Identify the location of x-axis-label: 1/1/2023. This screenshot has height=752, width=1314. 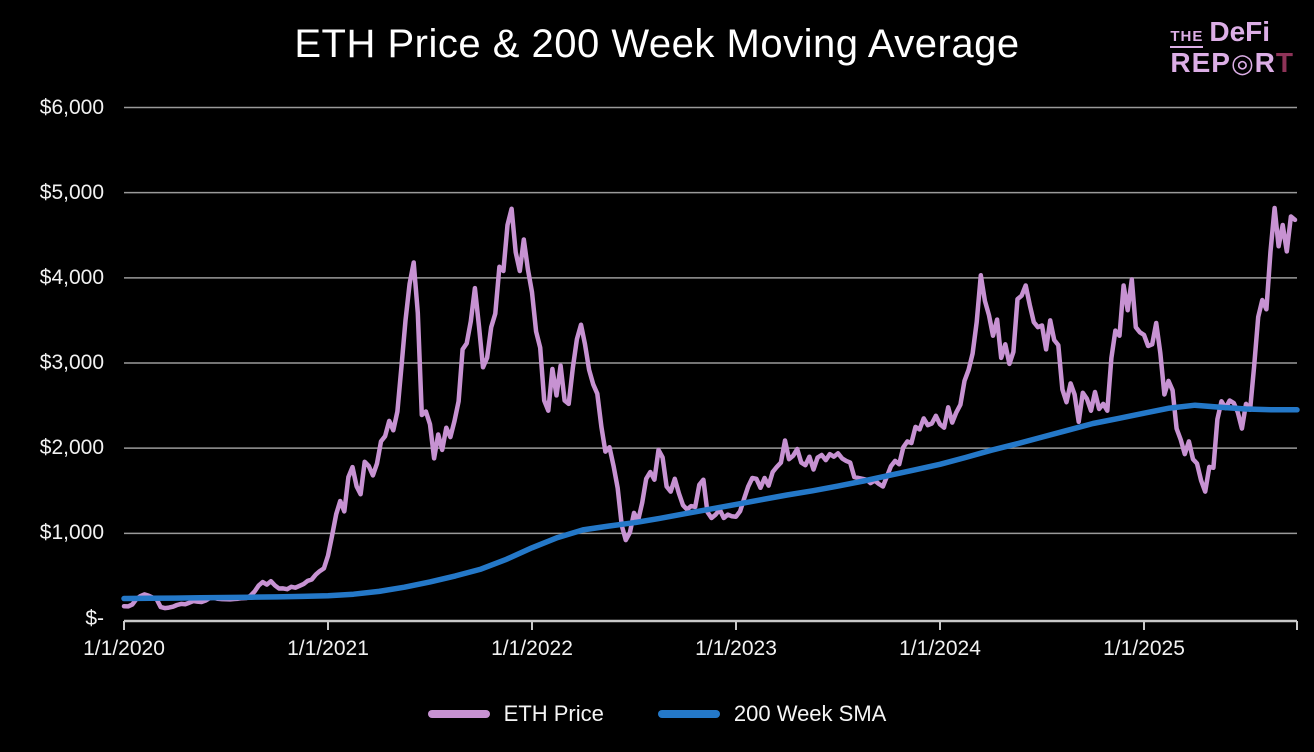
(736, 648).